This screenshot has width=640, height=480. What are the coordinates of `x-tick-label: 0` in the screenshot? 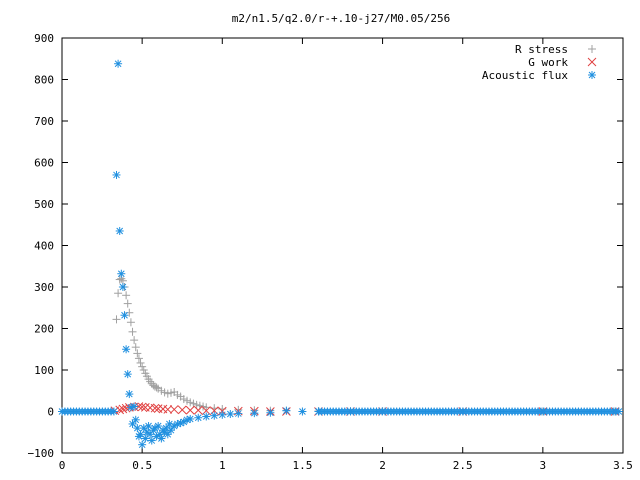 It's located at (62, 465).